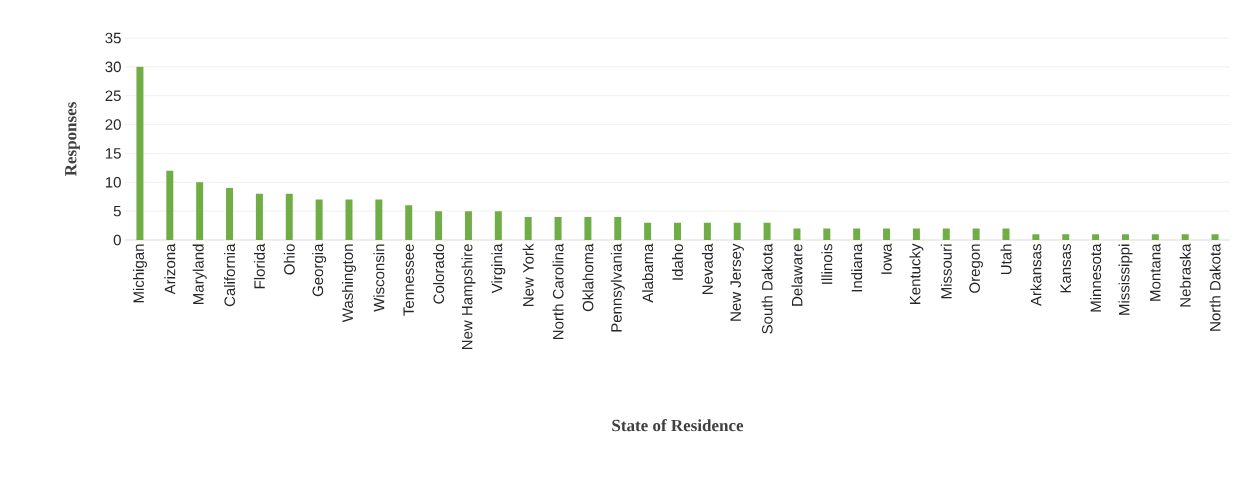 This screenshot has height=480, width=1253. I want to click on y-tick-label: 0, so click(117, 240).